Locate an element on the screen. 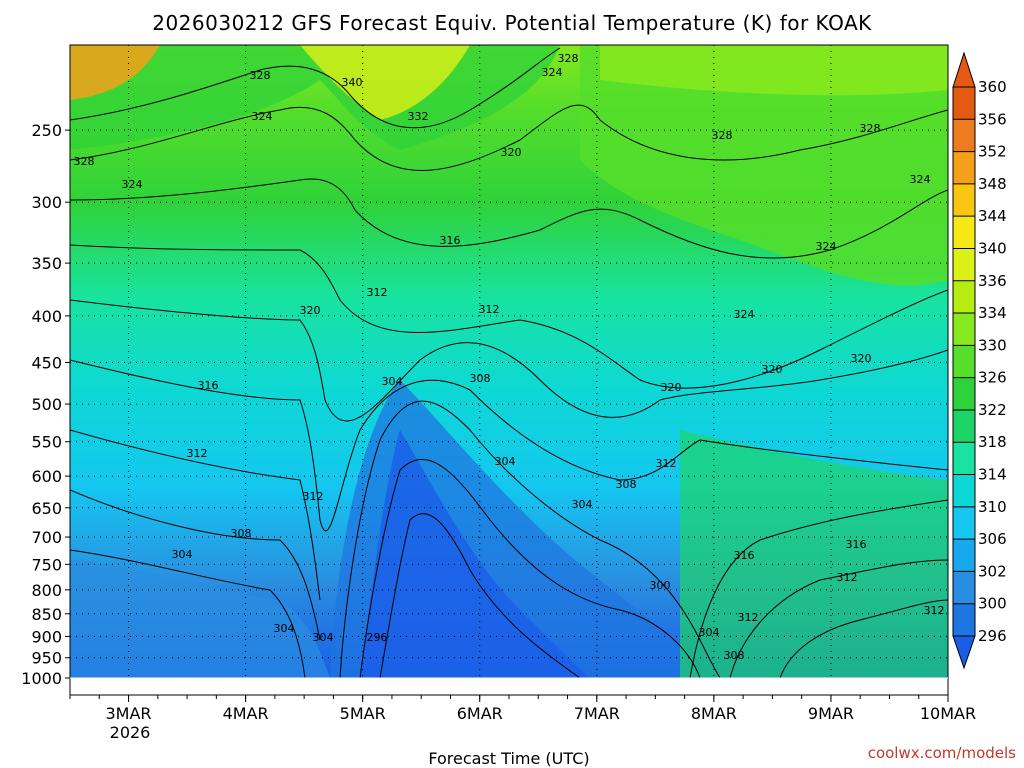 This screenshot has height=768, width=1024. colorbar-label: 300 is located at coordinates (992, 604).